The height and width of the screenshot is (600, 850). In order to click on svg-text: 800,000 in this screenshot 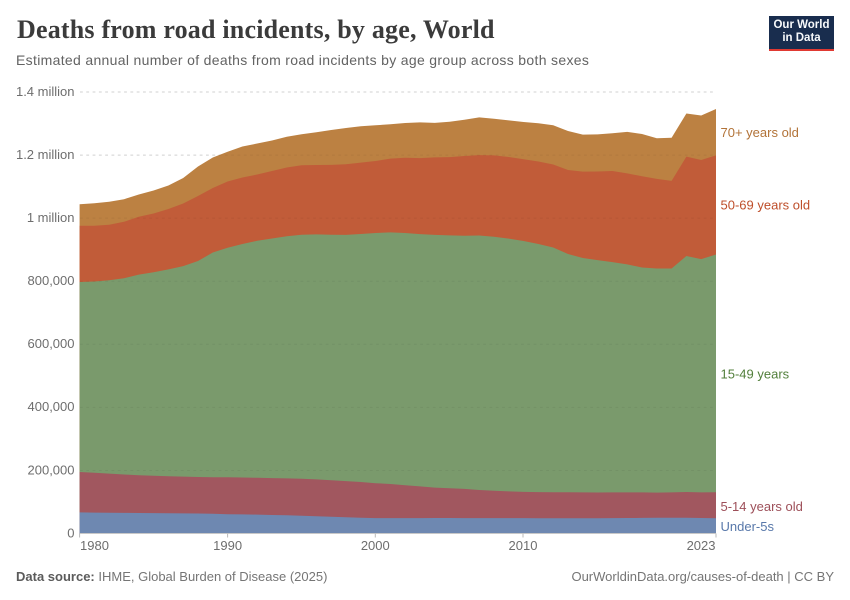, I will do `click(51, 280)`.